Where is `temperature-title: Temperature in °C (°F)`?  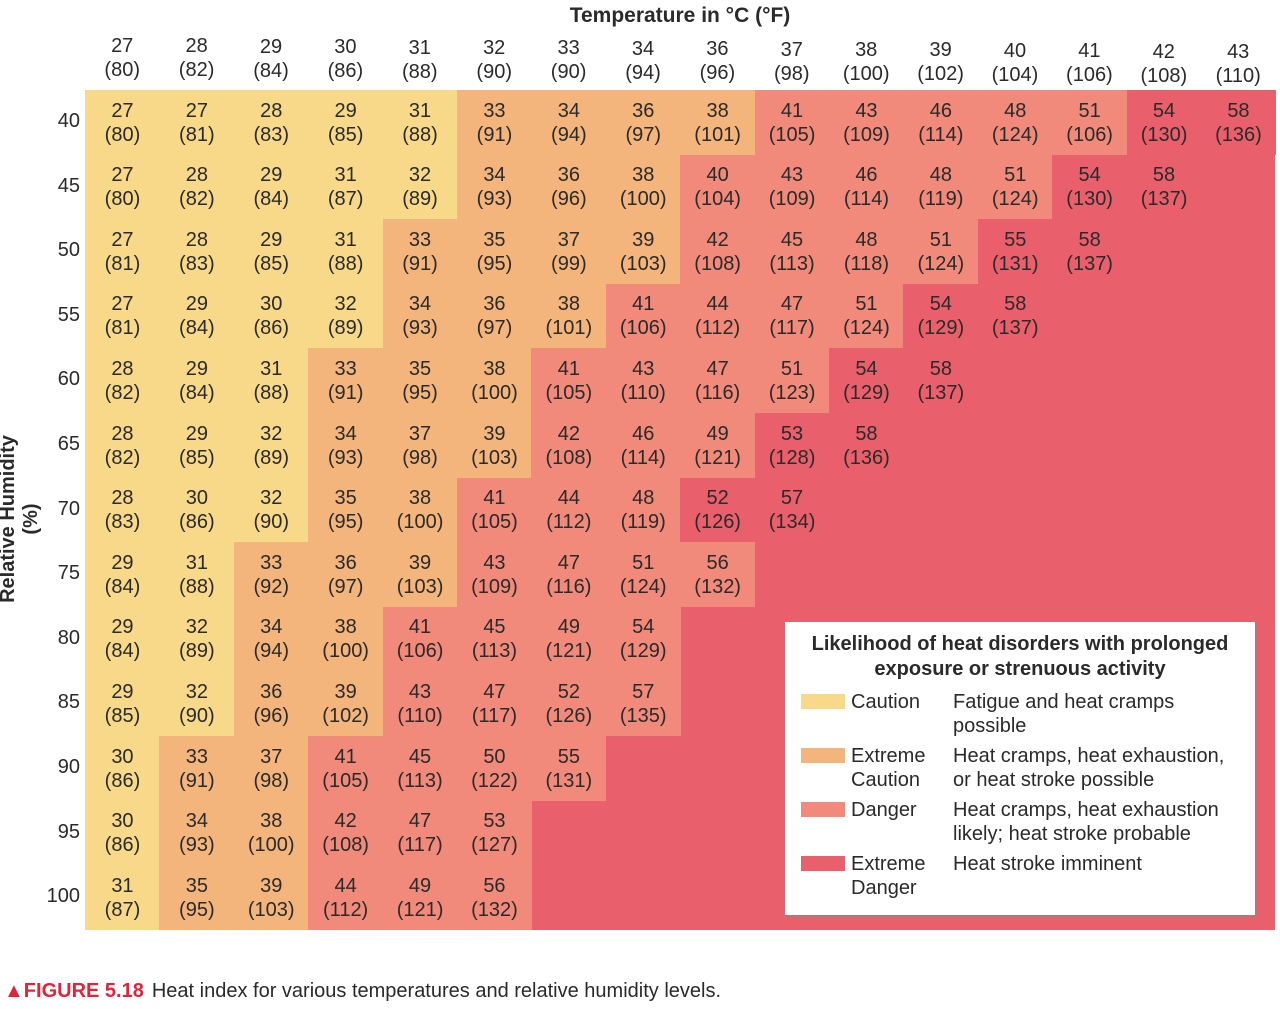 temperature-title: Temperature in °C (°F) is located at coordinates (680, 15).